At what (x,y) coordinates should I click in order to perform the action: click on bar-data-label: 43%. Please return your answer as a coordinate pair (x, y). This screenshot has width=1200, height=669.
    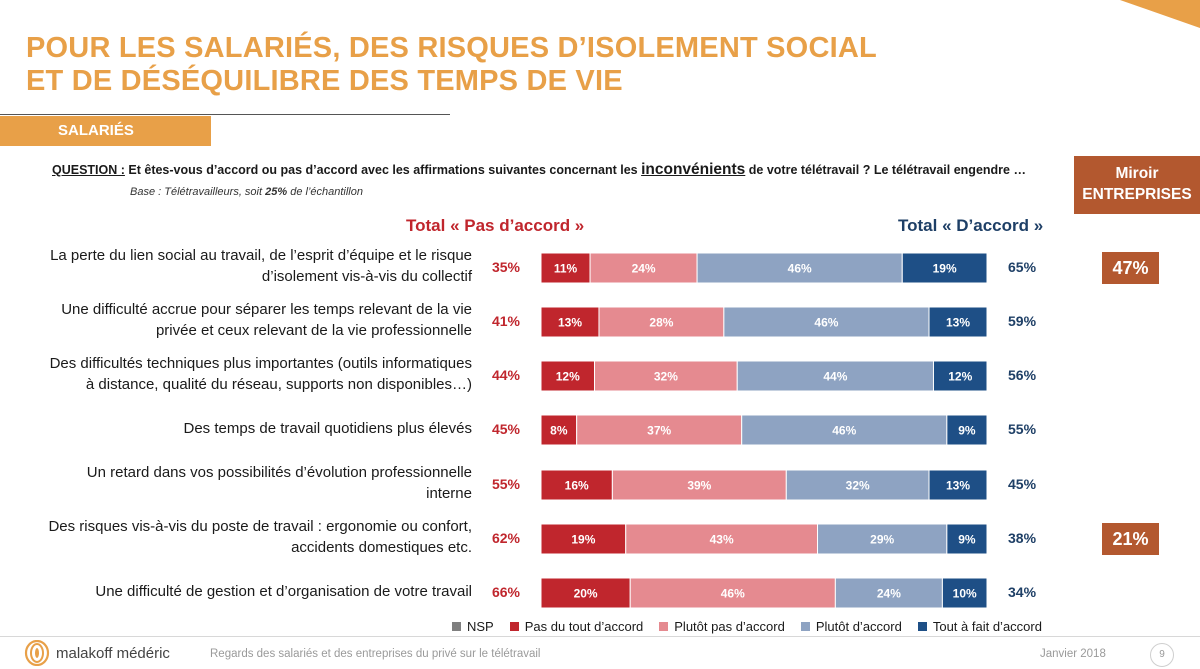
    Looking at the image, I should click on (722, 540).